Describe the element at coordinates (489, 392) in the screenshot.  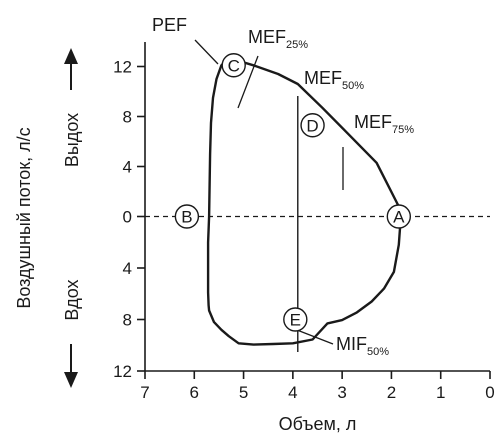
I see `x-tick-label: 0` at that location.